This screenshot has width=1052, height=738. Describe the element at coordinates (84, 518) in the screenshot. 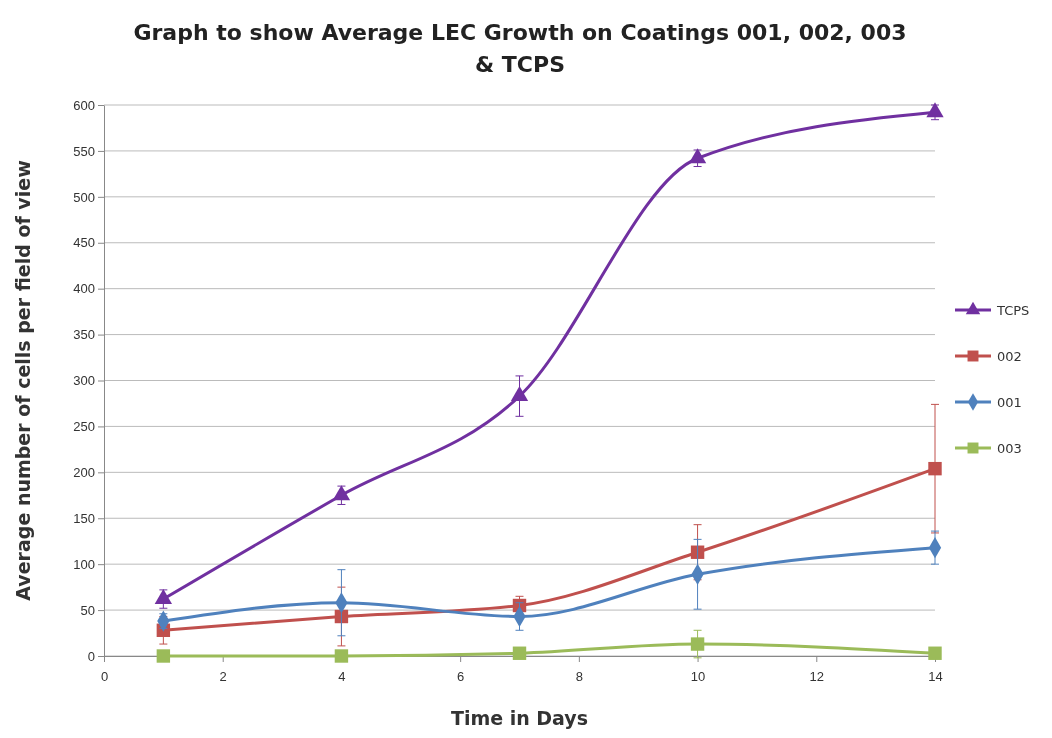

I see `y-tick-label: 150` at that location.